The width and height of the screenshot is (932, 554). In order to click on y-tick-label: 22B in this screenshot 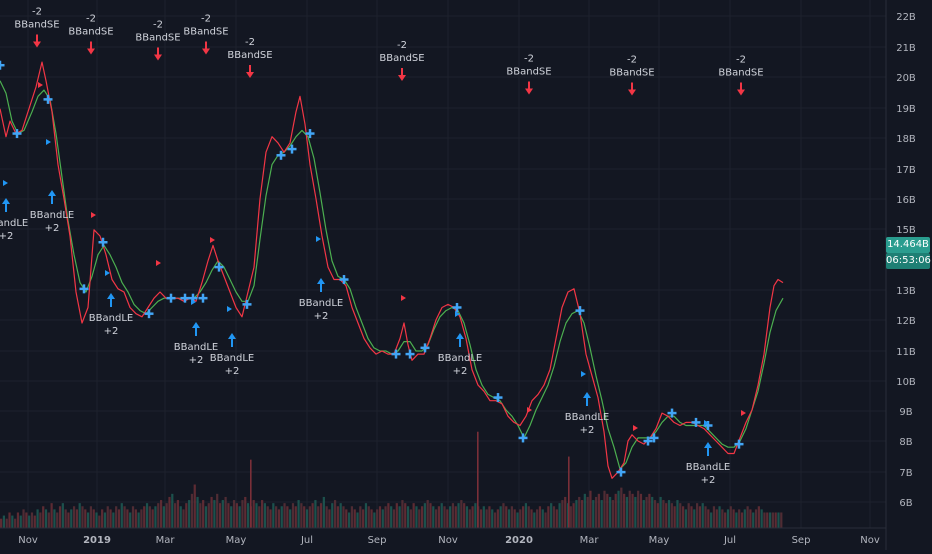, I will do `click(906, 17)`.